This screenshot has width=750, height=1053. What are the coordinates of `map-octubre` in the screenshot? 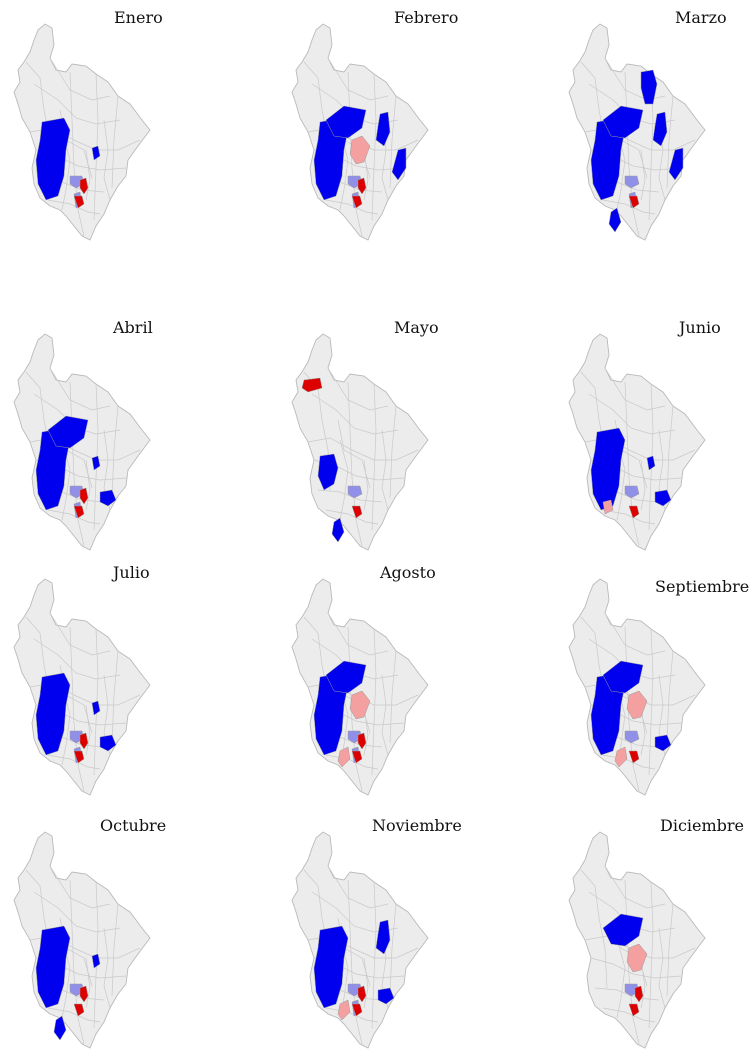 It's located at (82, 940).